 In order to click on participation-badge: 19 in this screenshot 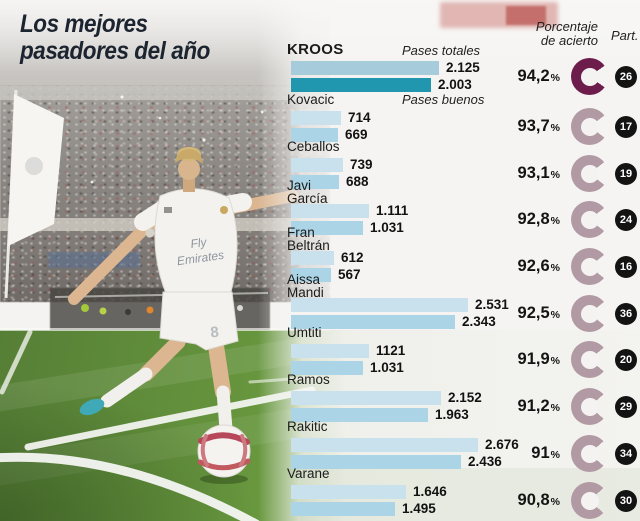, I will do `click(626, 173)`.